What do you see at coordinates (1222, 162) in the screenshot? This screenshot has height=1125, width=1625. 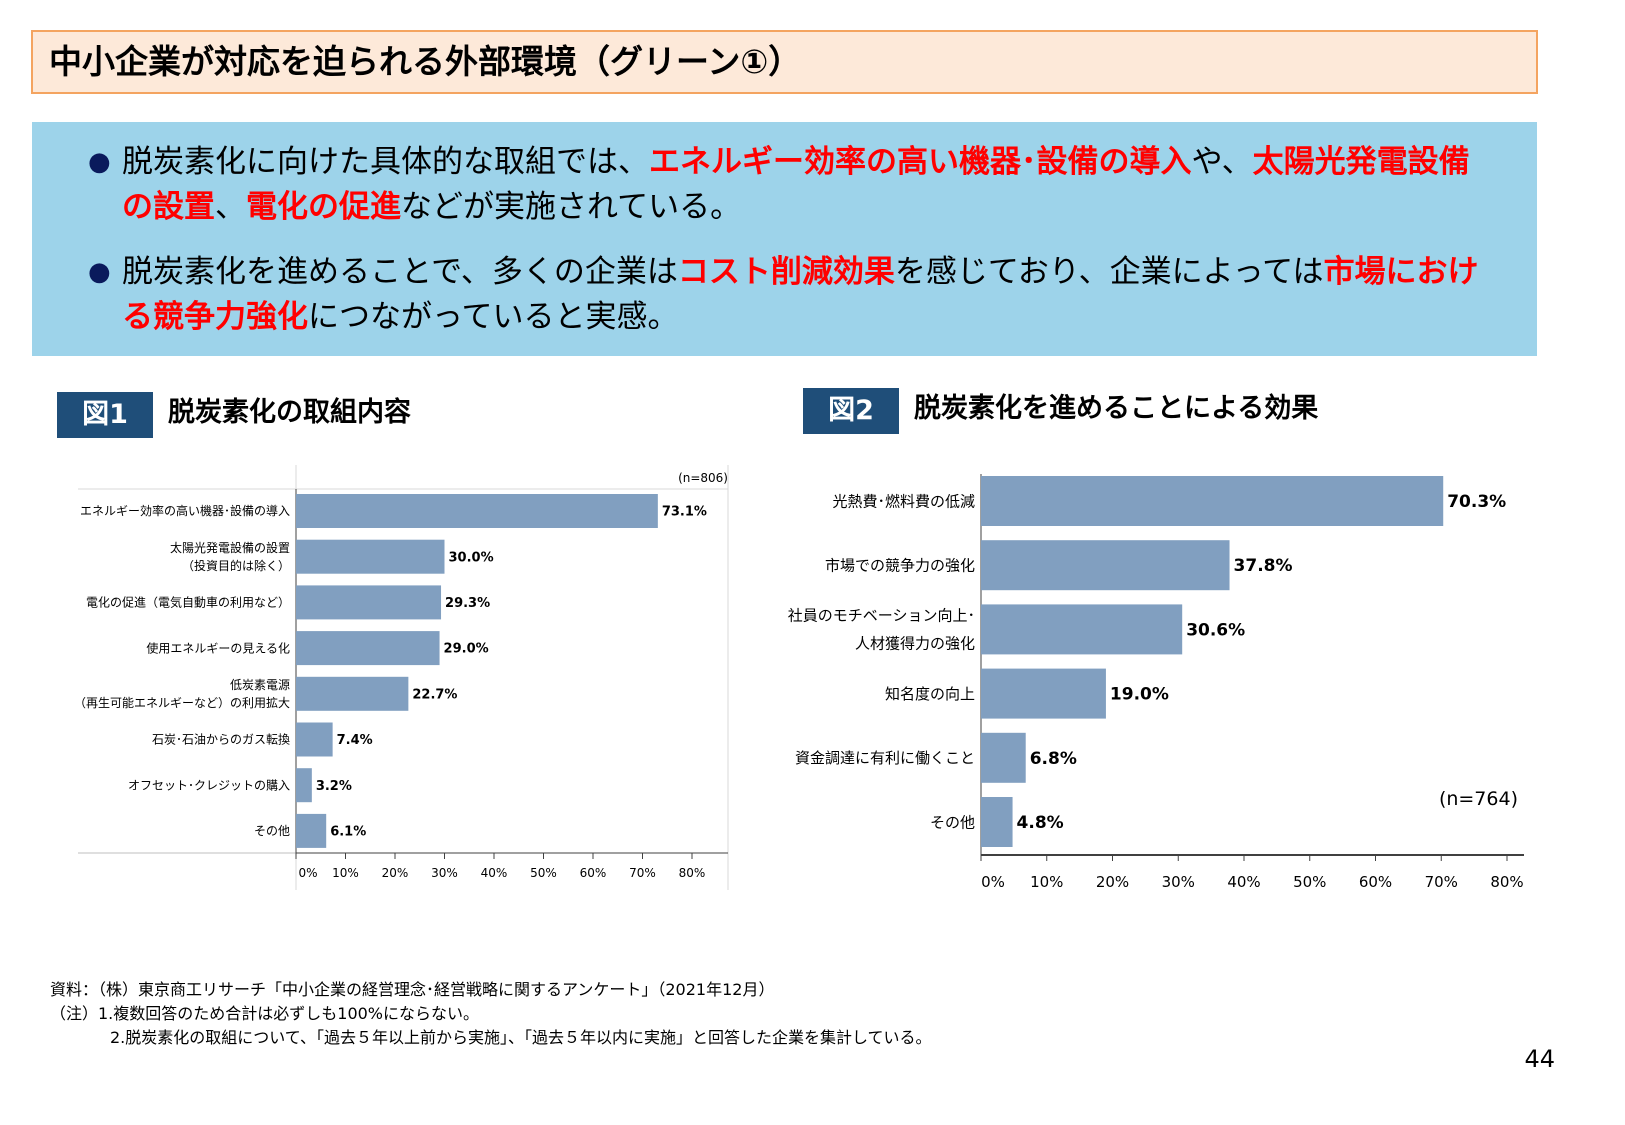 I see `text-segment: や、` at bounding box center [1222, 162].